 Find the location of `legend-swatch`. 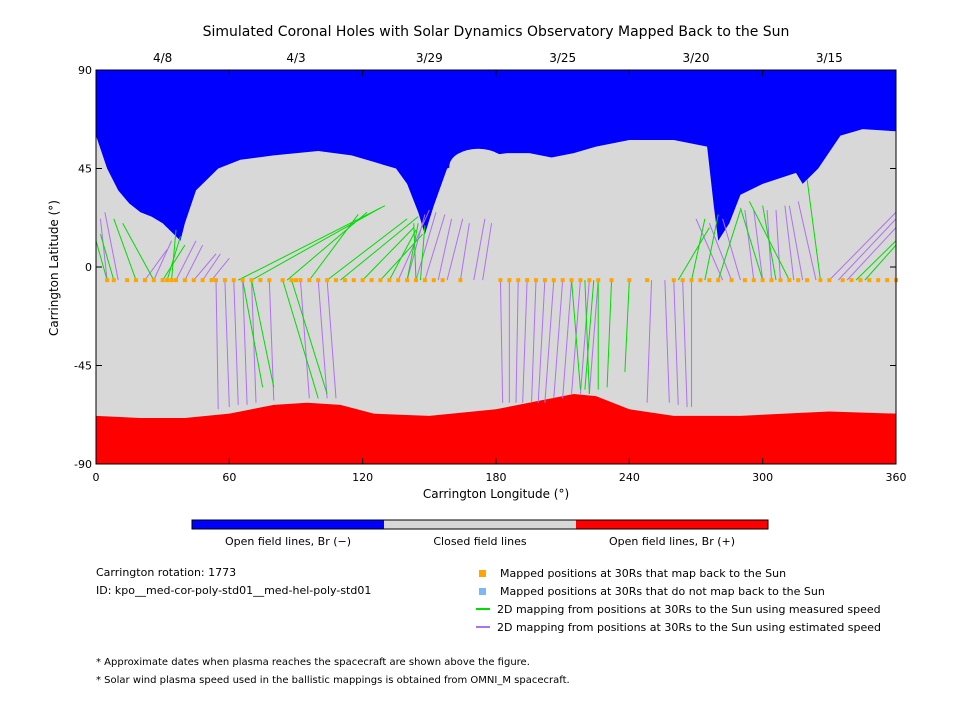

legend-swatch is located at coordinates (483, 627).